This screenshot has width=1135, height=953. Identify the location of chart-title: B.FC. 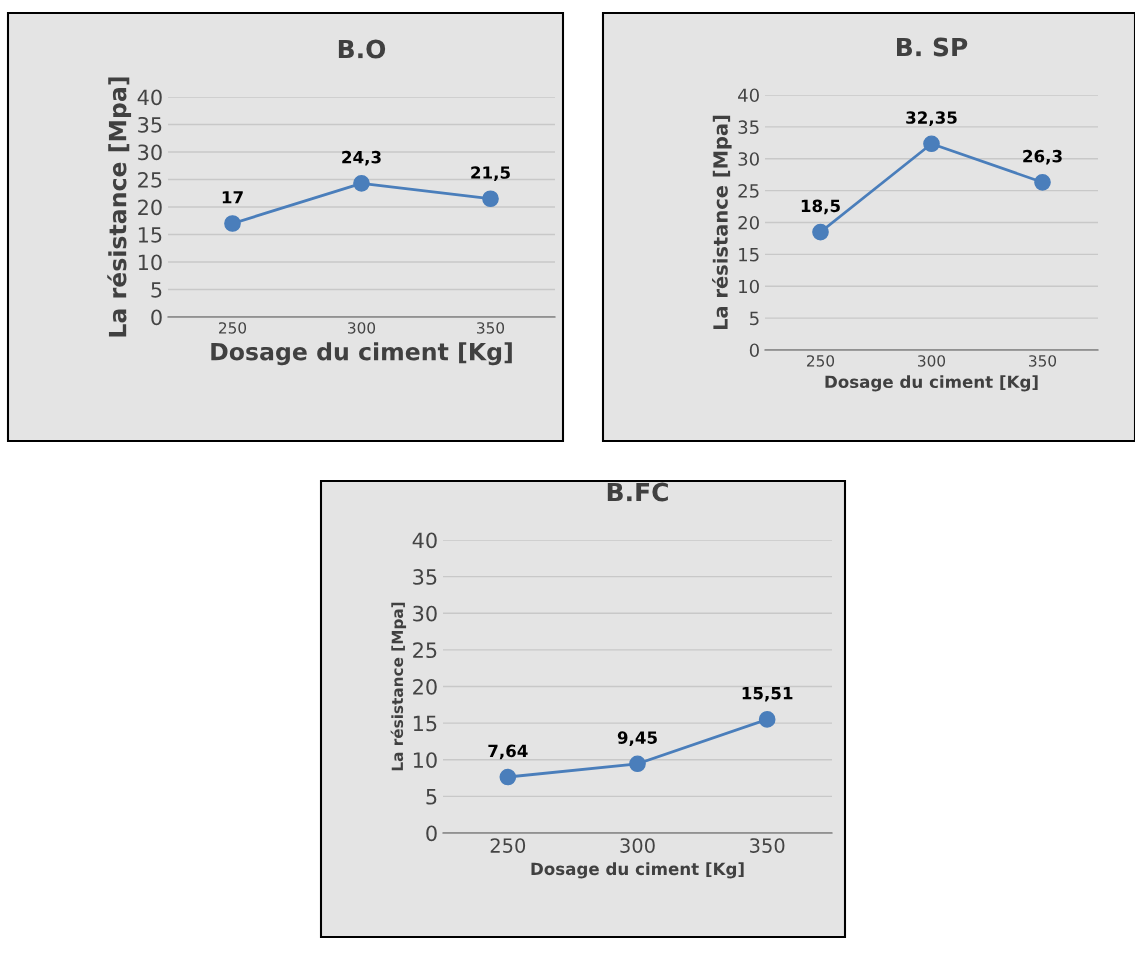
(637, 492).